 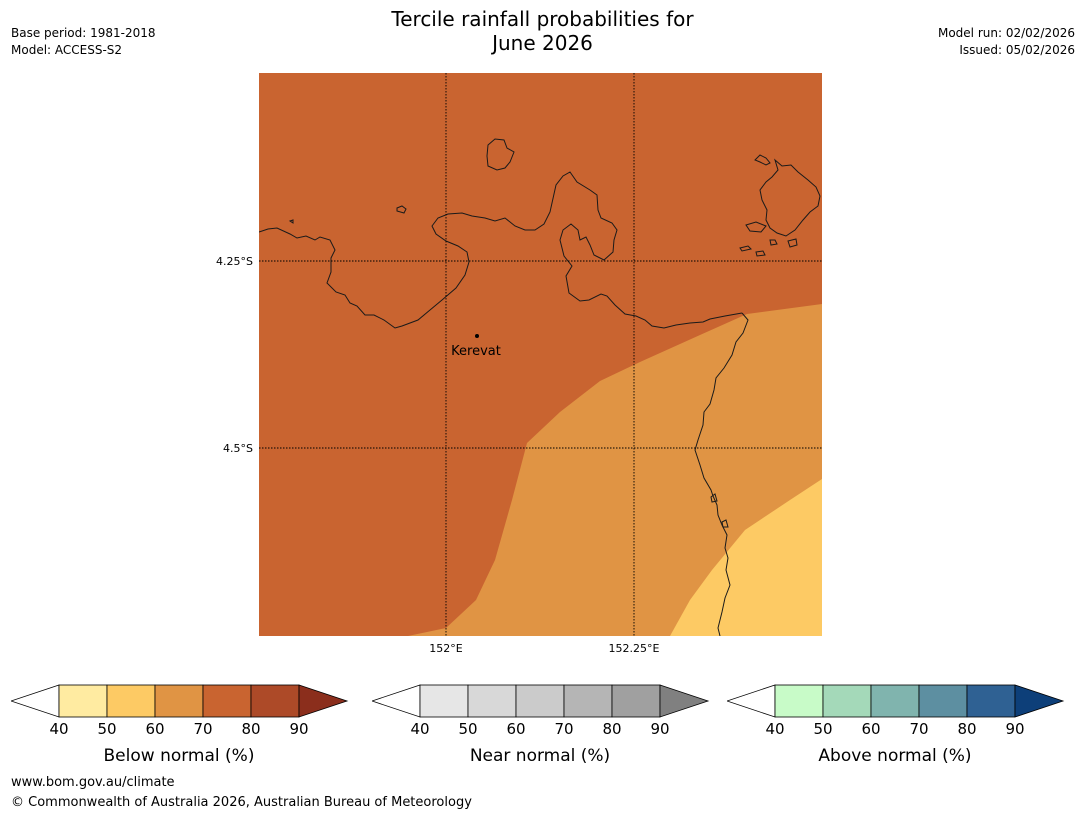 What do you see at coordinates (542, 43) in the screenshot?
I see `map-title-line2: June 2026` at bounding box center [542, 43].